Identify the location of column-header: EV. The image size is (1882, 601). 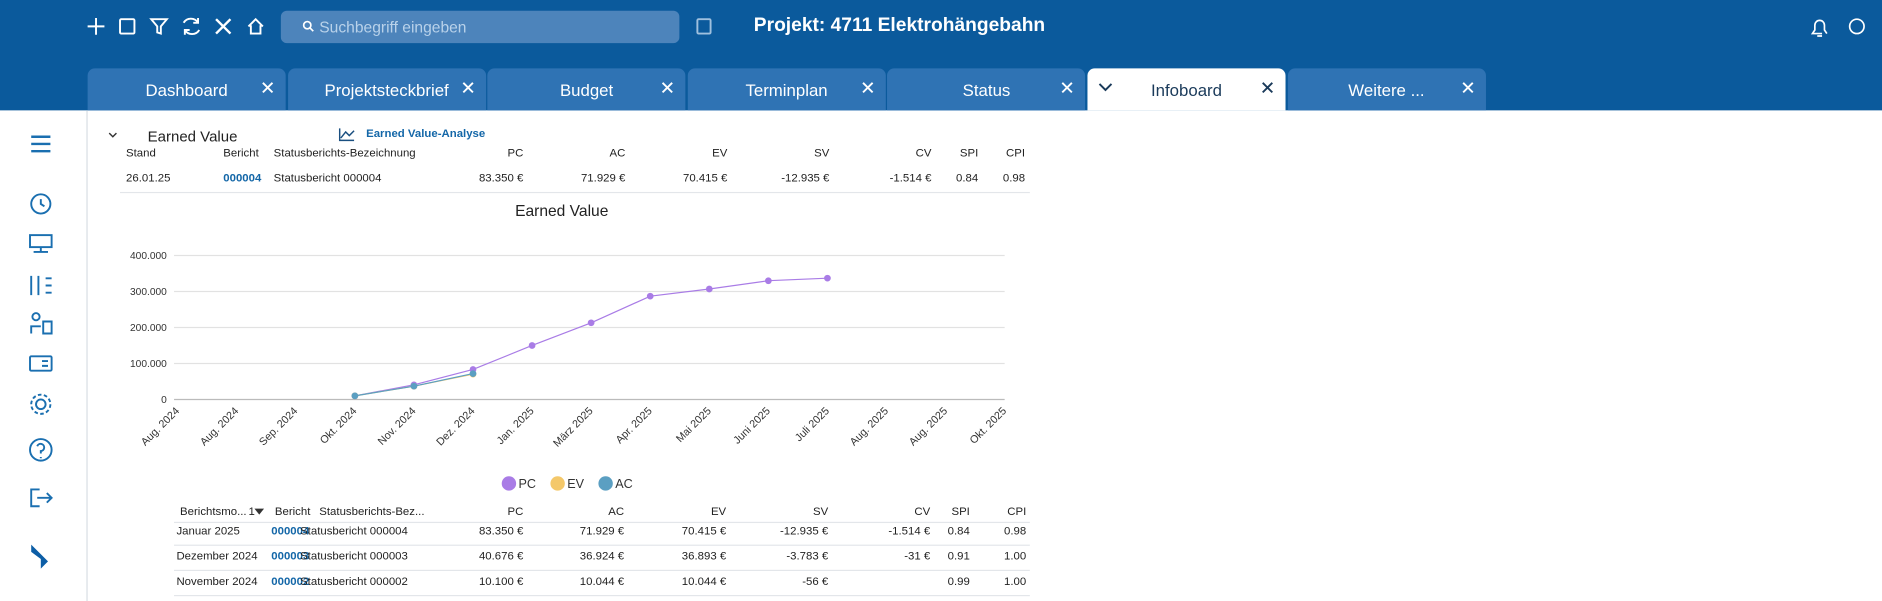
(720, 153).